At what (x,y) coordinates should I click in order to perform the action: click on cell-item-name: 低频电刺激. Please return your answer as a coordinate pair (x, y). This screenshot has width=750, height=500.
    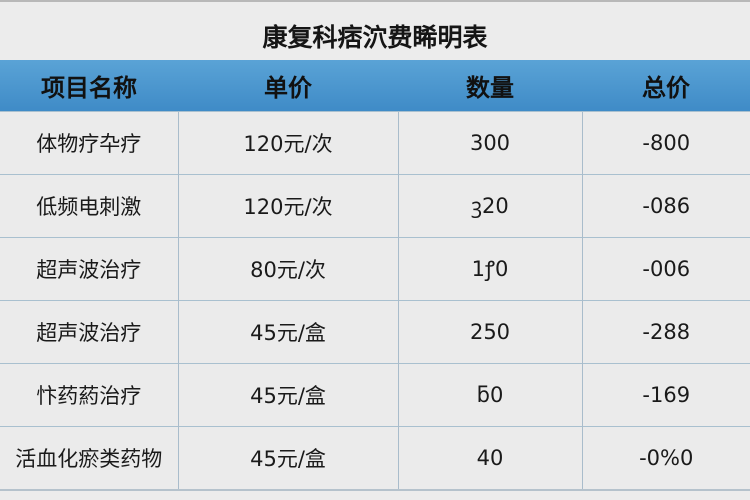
    Looking at the image, I should click on (89, 206).